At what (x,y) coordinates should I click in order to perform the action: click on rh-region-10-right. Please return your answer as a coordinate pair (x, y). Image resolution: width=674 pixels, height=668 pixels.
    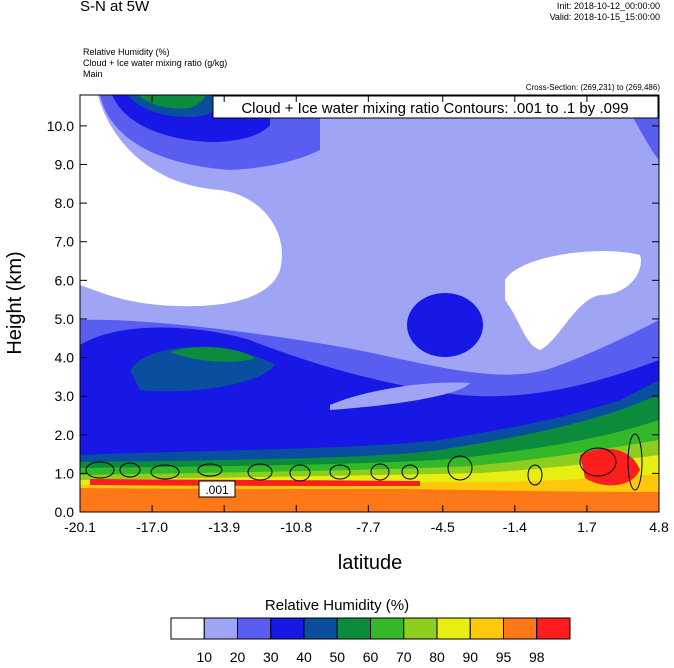
    Looking at the image, I should click on (573, 300).